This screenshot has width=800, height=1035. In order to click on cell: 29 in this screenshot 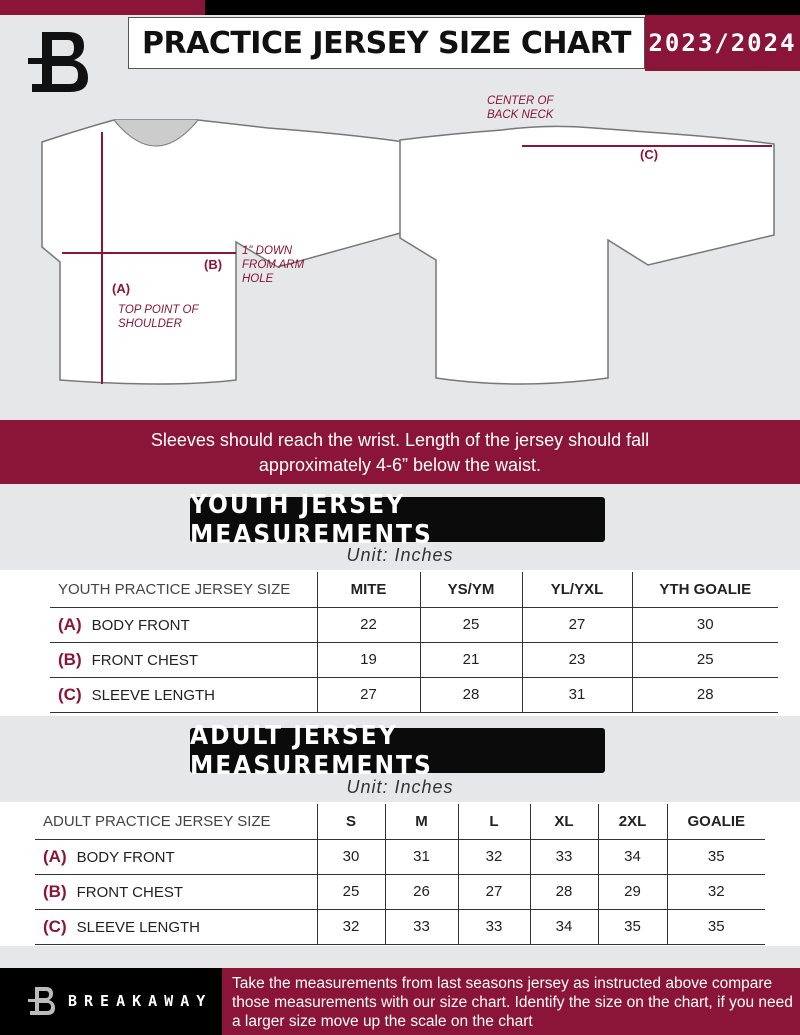, I will do `click(632, 892)`.